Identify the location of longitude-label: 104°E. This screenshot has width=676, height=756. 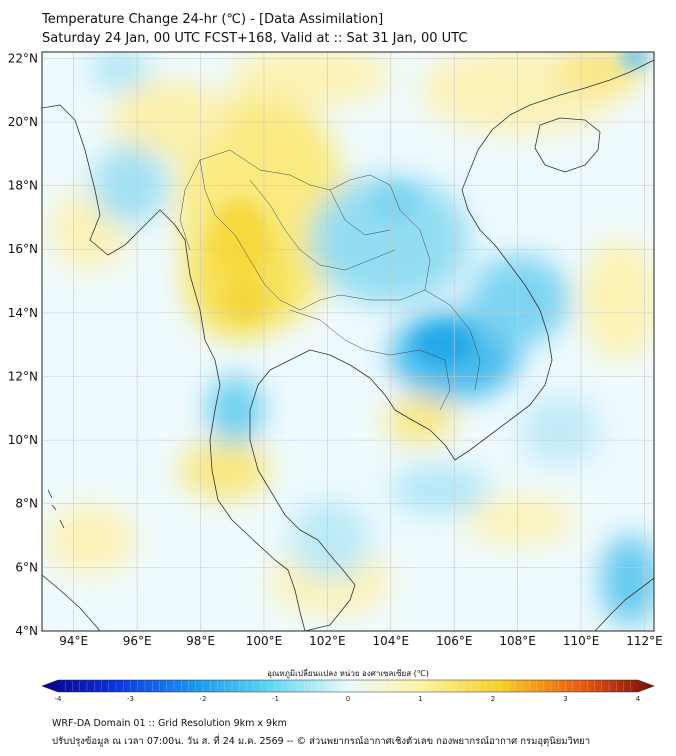
(391, 641).